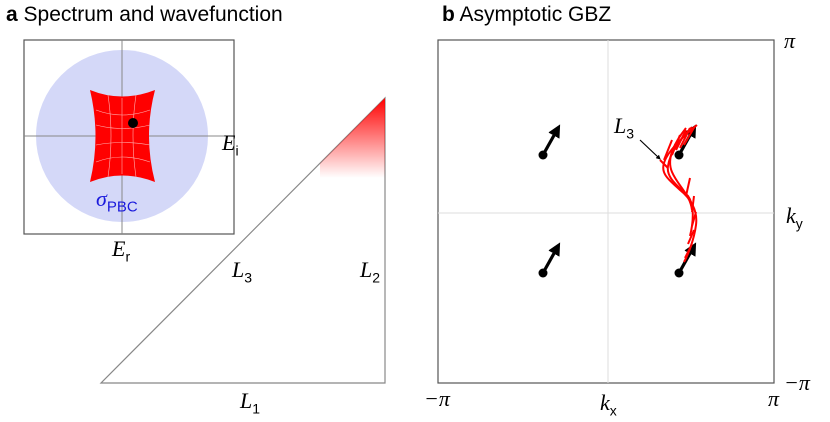 This screenshot has width=830, height=422. I want to click on ky-letter: k, so click(791, 215).